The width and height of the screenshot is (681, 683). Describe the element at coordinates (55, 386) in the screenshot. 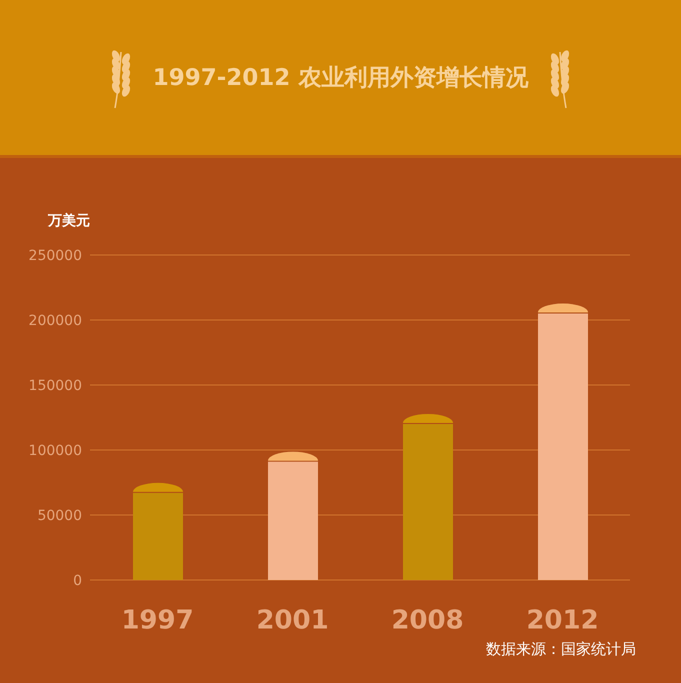

I see `y-tick-label: 150000` at that location.